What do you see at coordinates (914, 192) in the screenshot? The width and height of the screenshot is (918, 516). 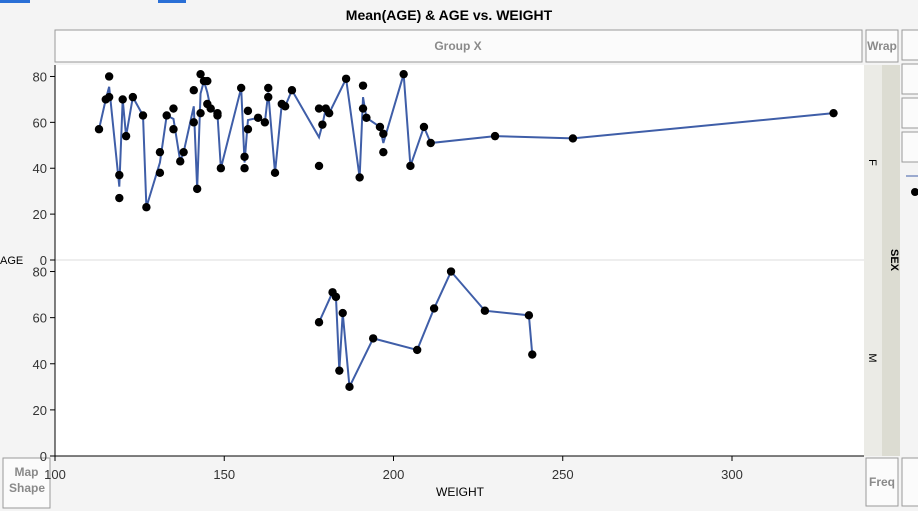 I see `legend-swatch` at bounding box center [914, 192].